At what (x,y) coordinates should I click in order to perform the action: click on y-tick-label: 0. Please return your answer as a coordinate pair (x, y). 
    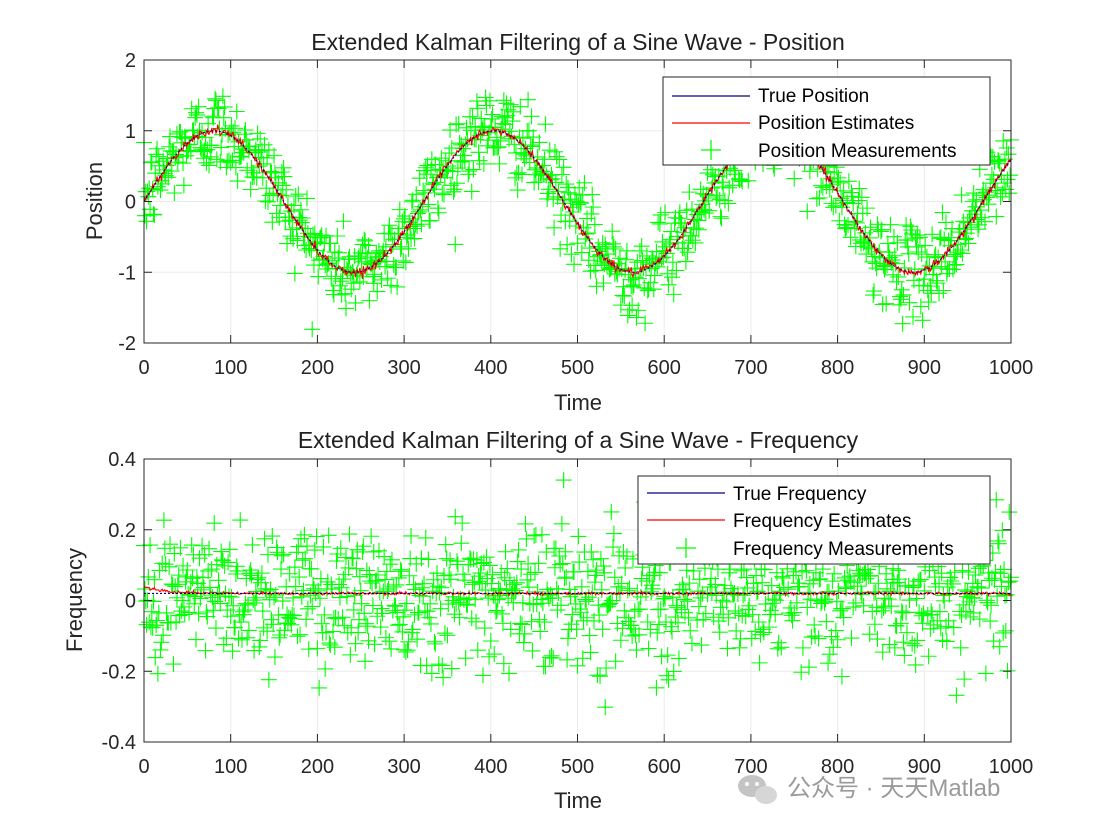
    Looking at the image, I should click on (130, 602).